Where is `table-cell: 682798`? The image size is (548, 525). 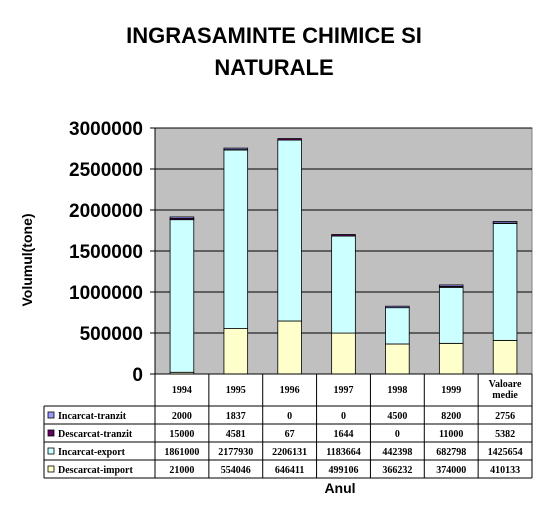 table-cell: 682798 is located at coordinates (451, 452).